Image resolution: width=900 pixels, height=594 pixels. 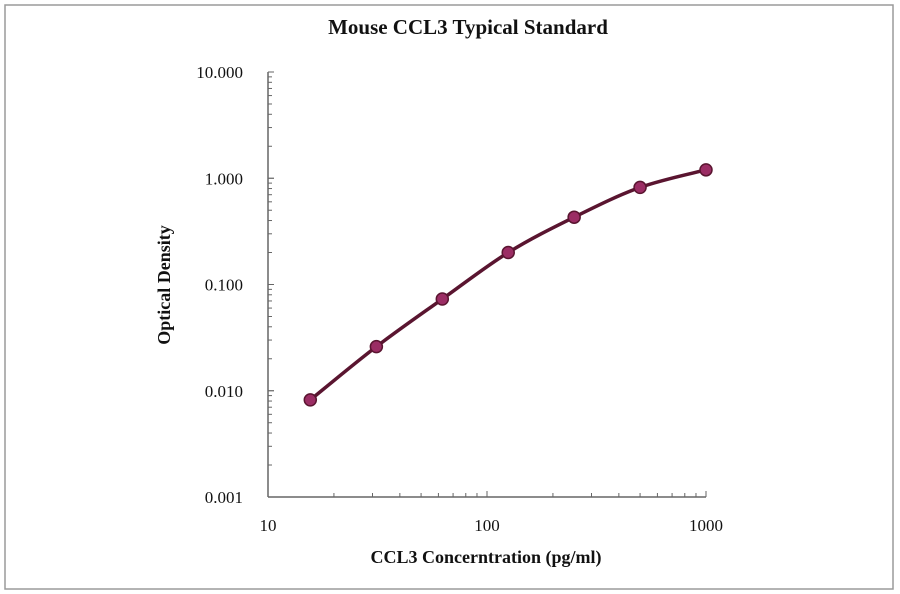 I want to click on x-tick-label: 100, so click(x=487, y=525).